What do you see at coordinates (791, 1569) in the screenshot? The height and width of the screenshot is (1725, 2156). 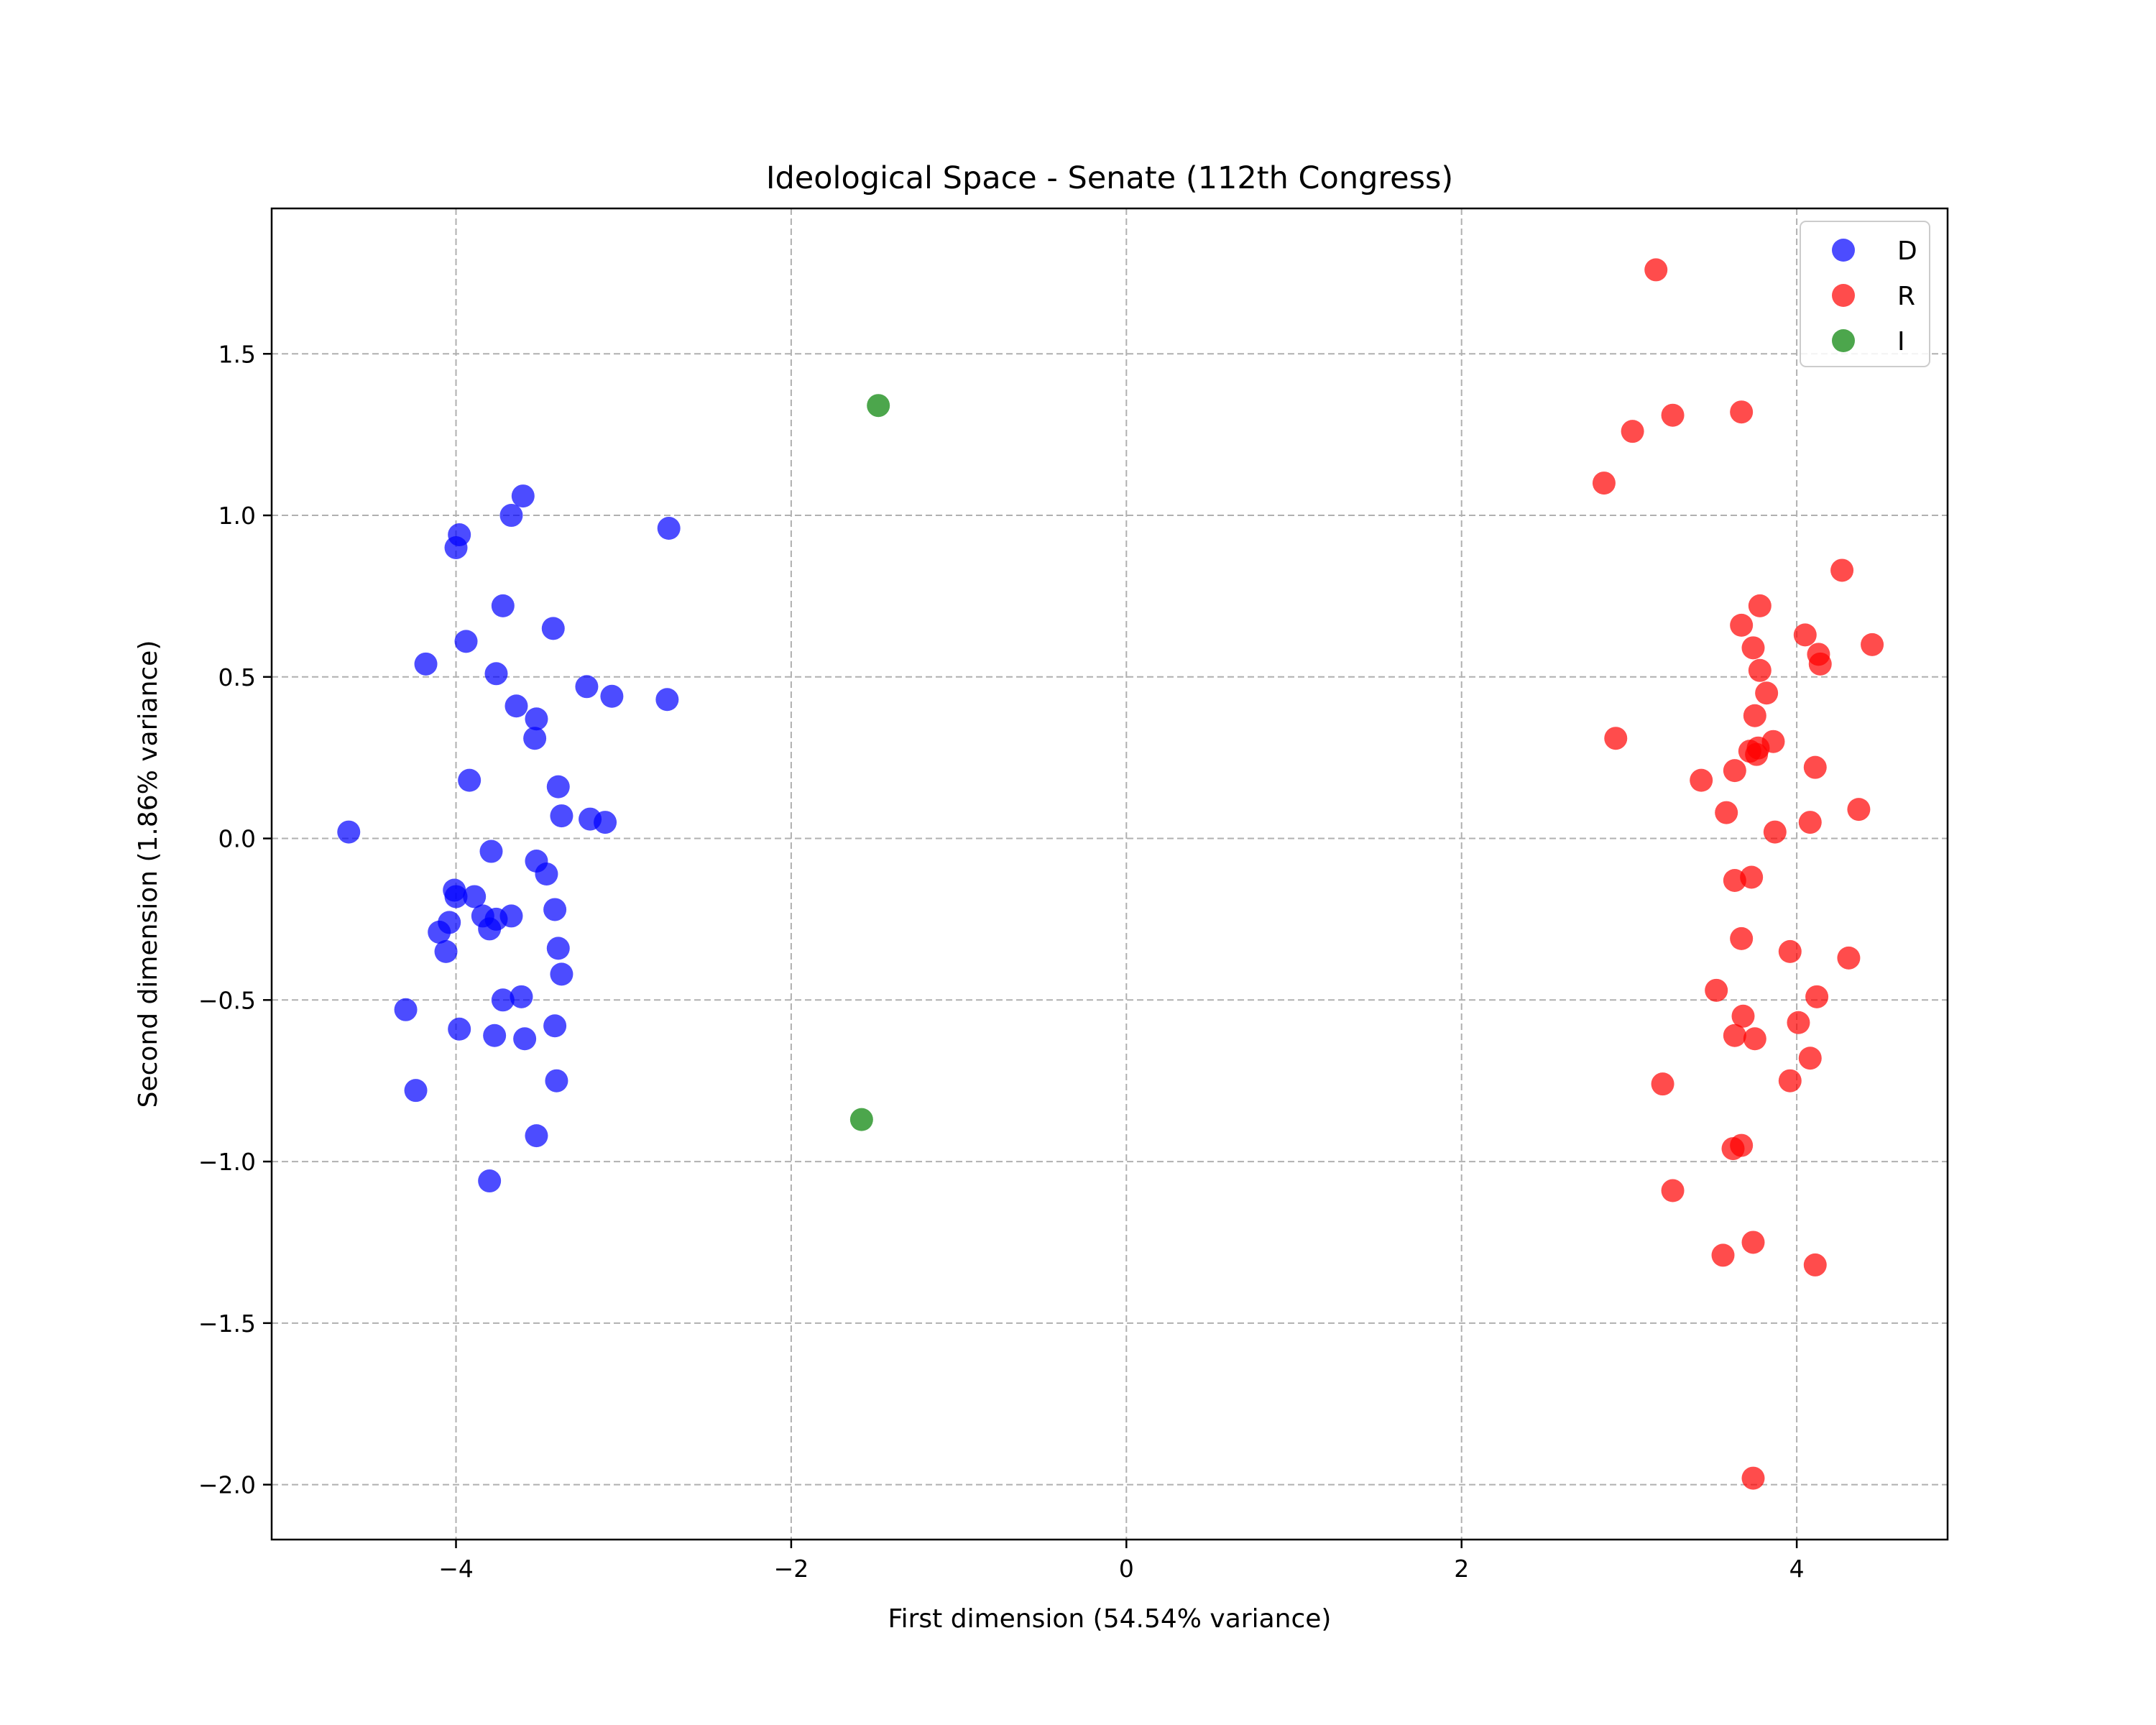 I see `x-tick-label: −2` at bounding box center [791, 1569].